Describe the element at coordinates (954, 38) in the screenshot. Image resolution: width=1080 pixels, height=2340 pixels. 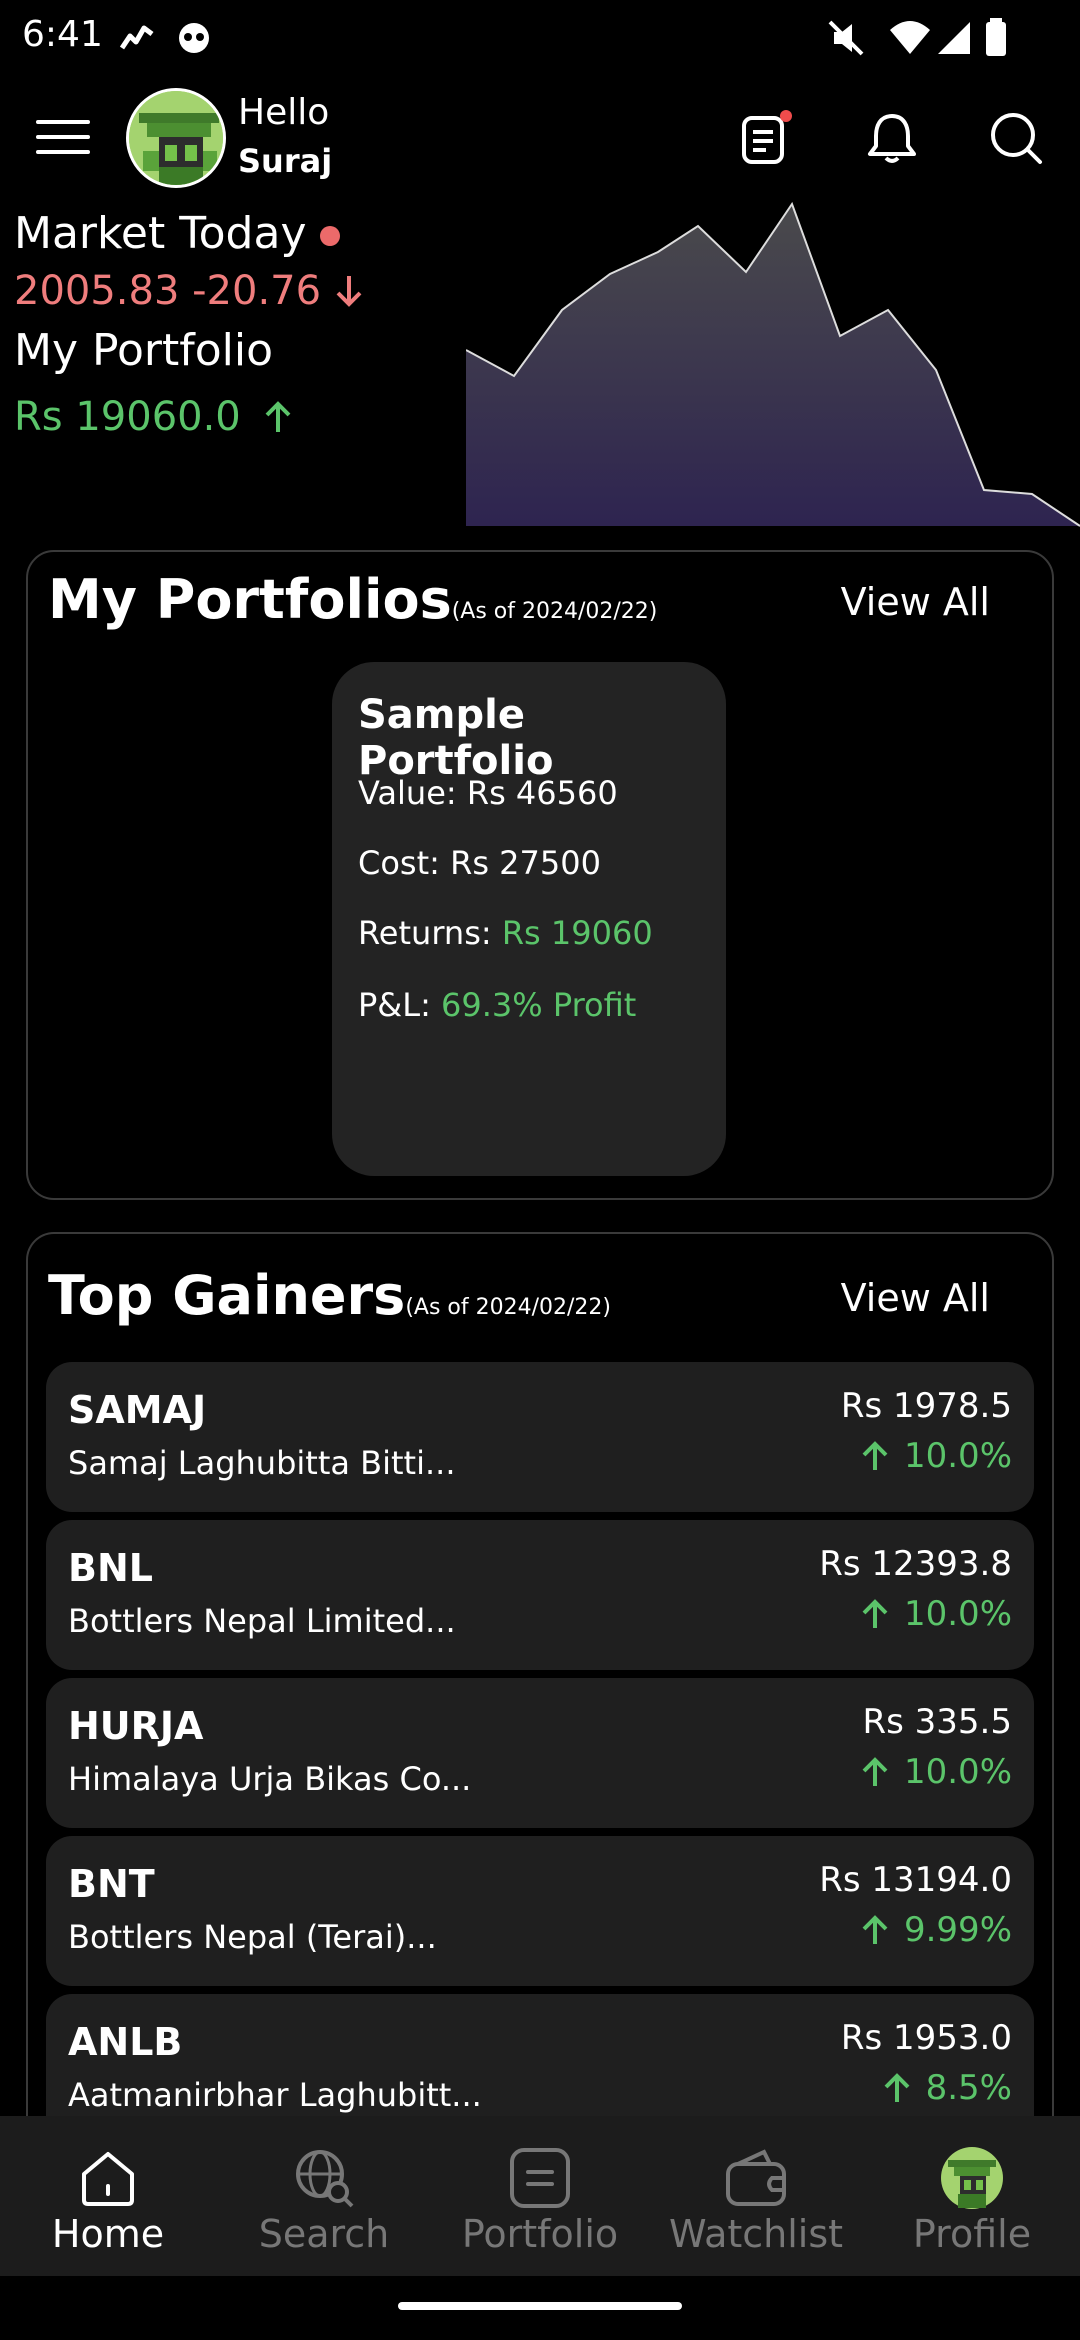
I see `cell-signal-icon` at that location.